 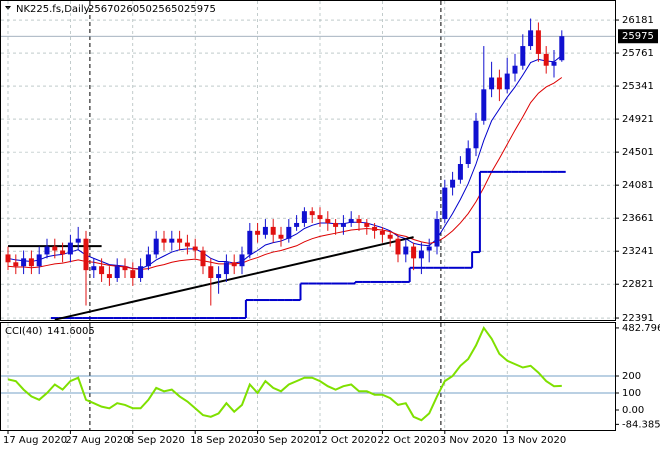 What do you see at coordinates (631, 376) in the screenshot?
I see `y-tick-label: 200` at bounding box center [631, 376].